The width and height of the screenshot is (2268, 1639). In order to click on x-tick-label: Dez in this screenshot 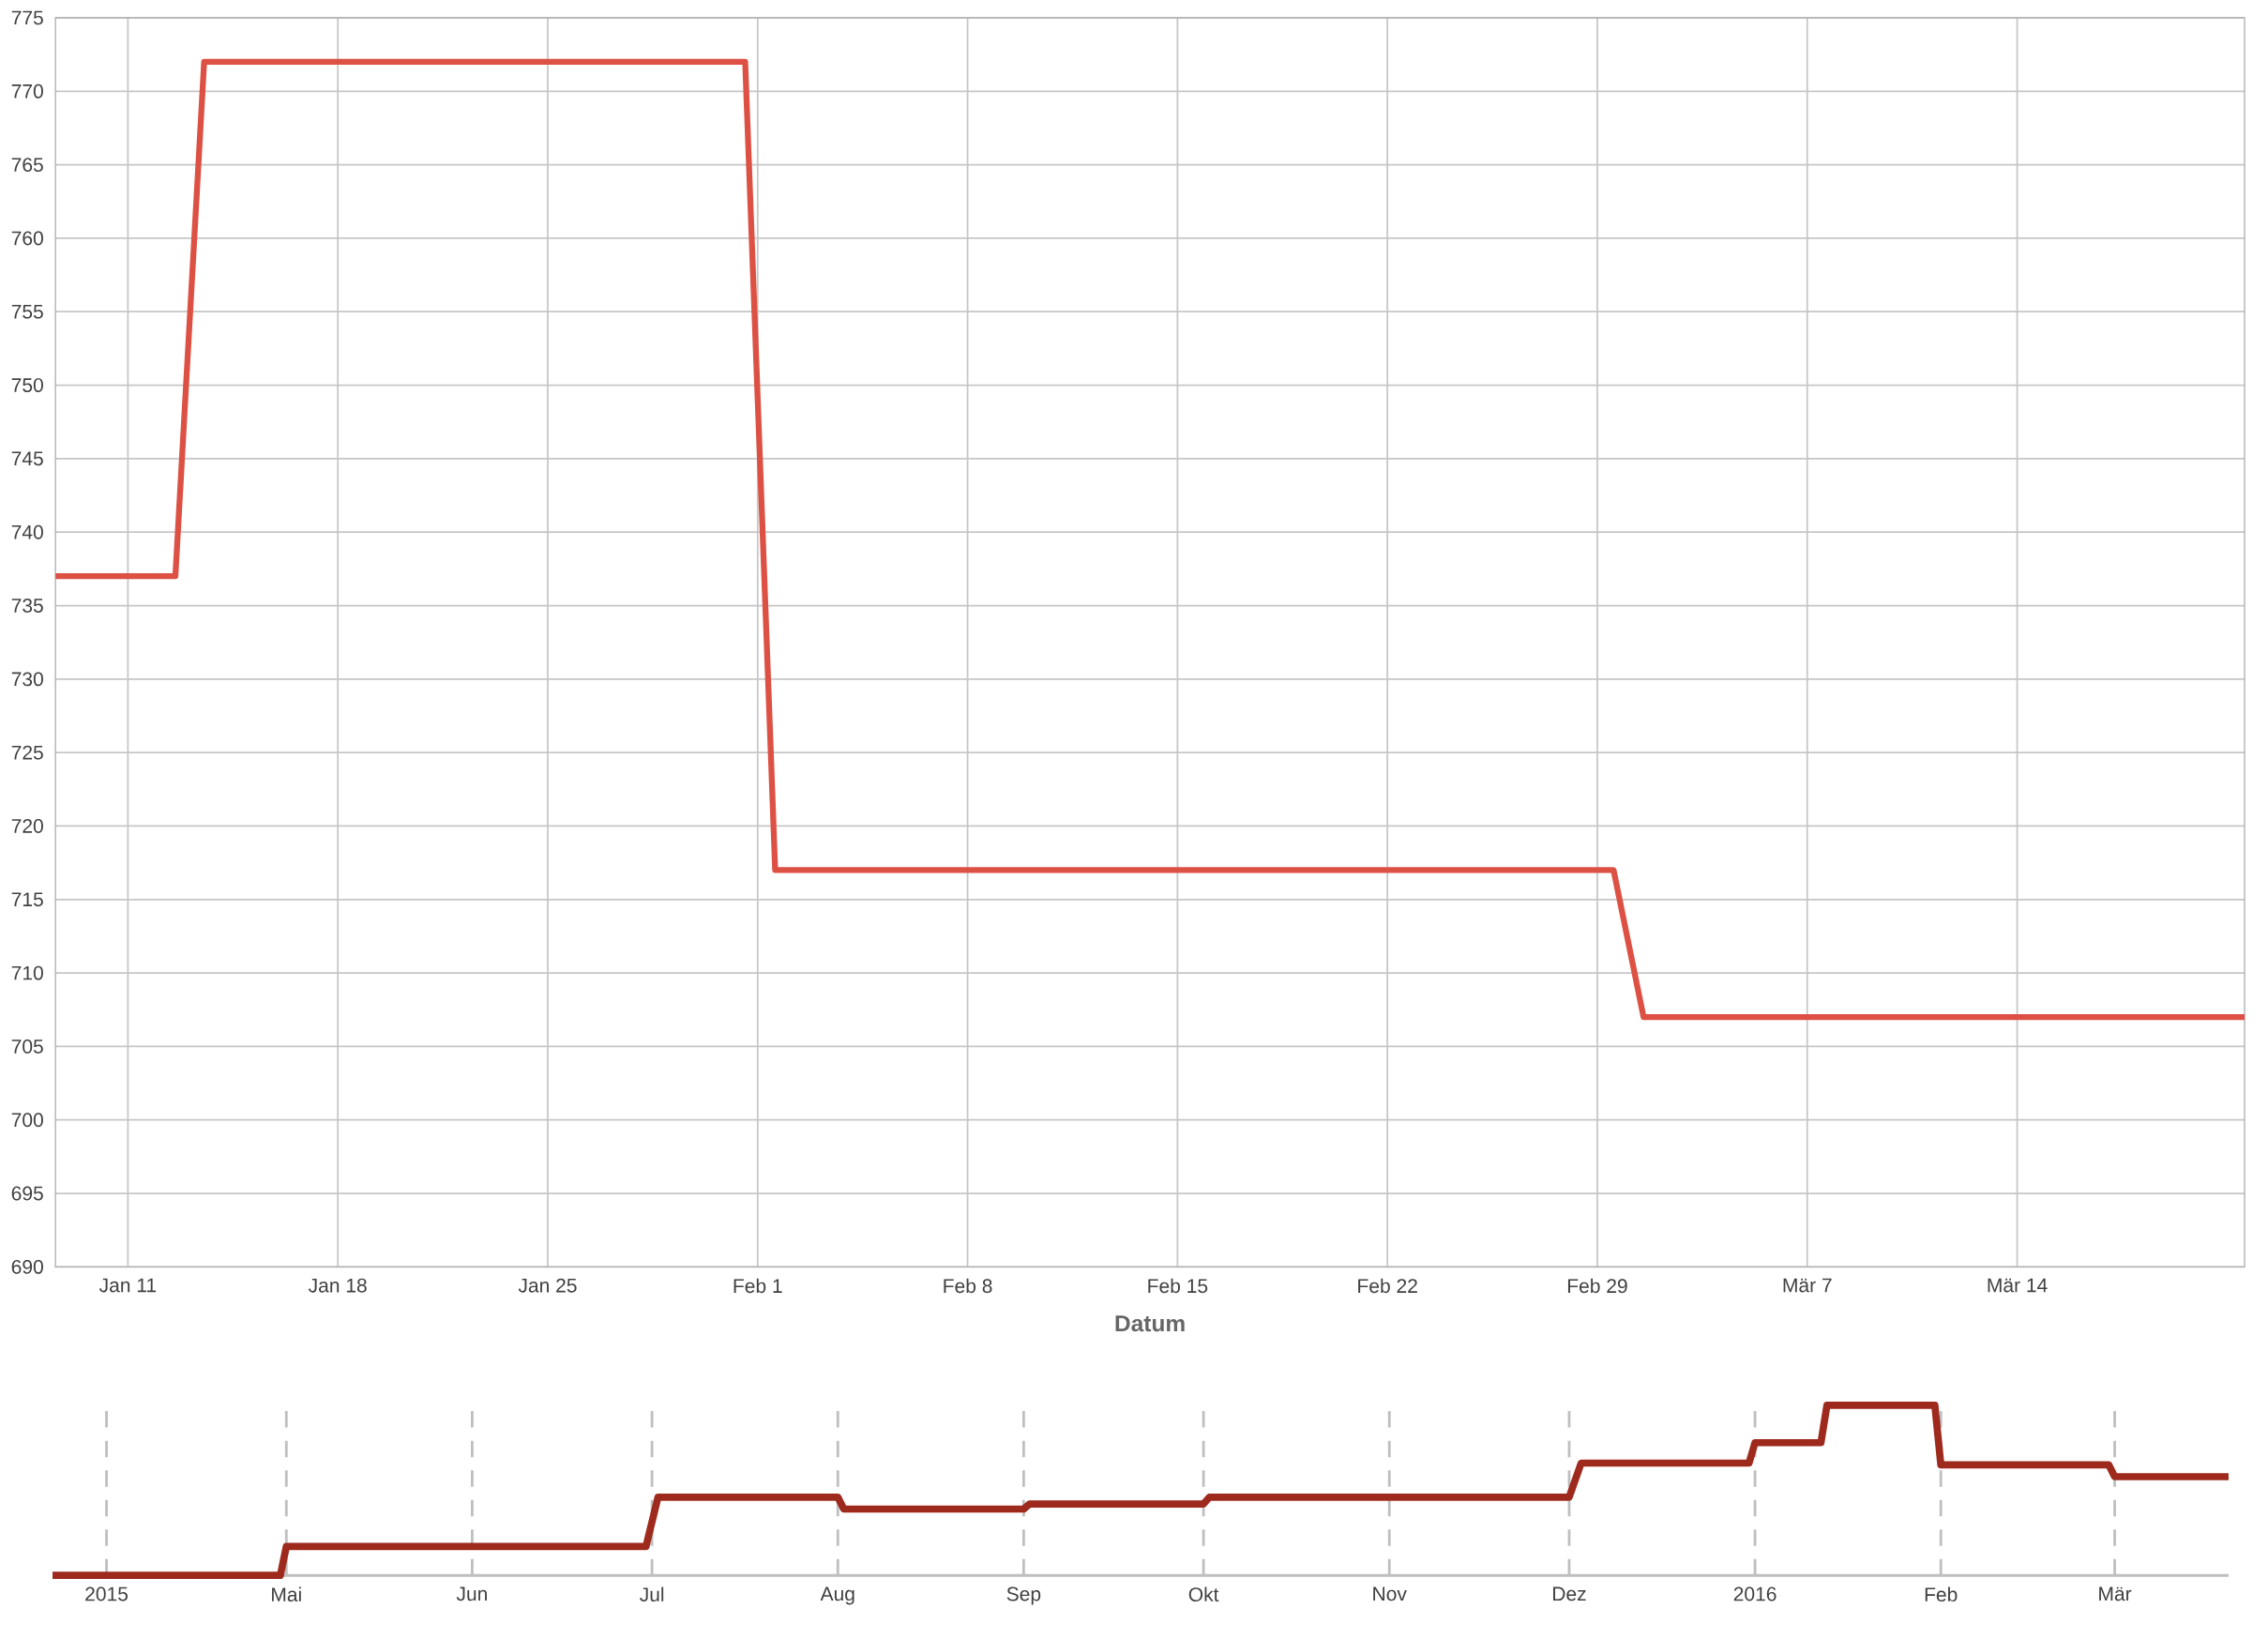, I will do `click(1569, 1593)`.